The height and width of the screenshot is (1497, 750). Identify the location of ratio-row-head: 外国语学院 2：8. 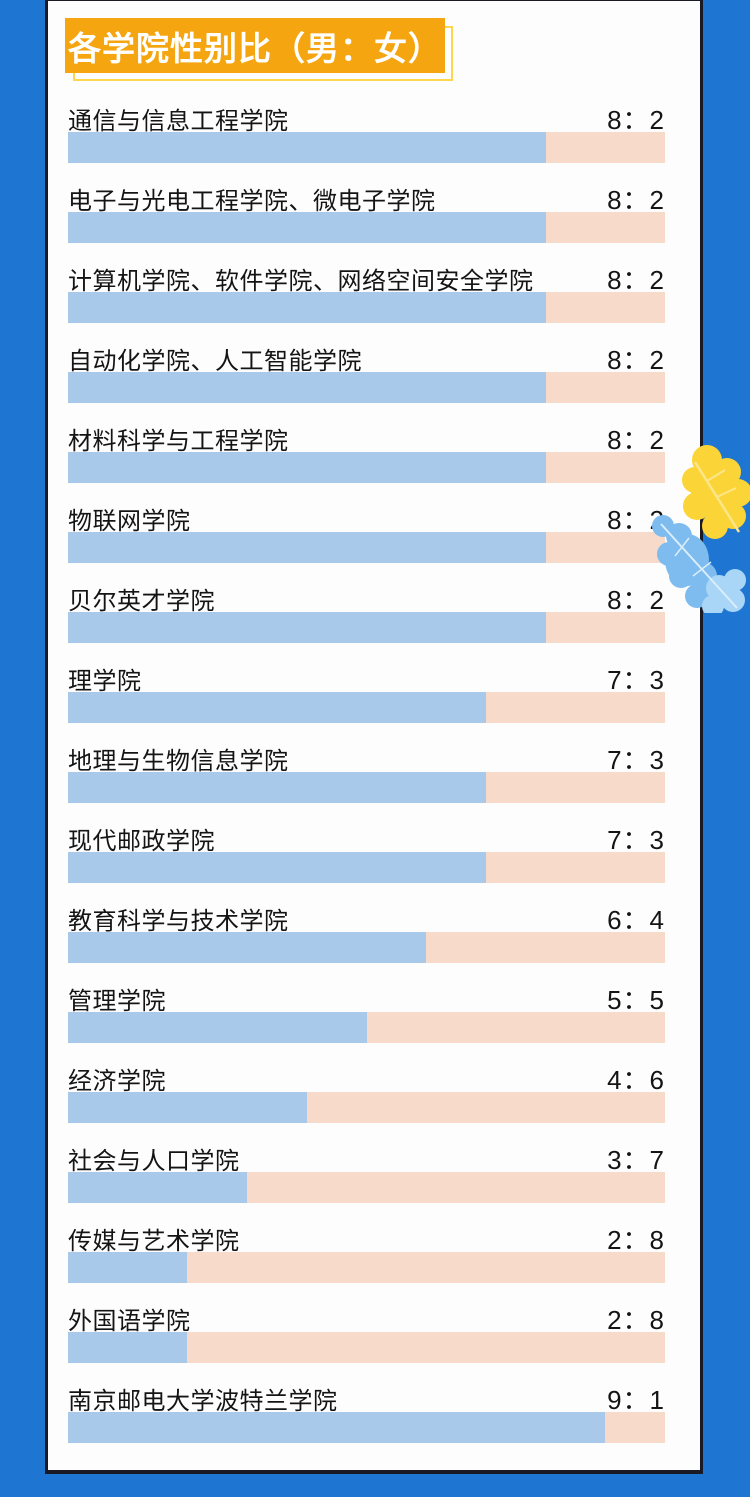
(366, 1317).